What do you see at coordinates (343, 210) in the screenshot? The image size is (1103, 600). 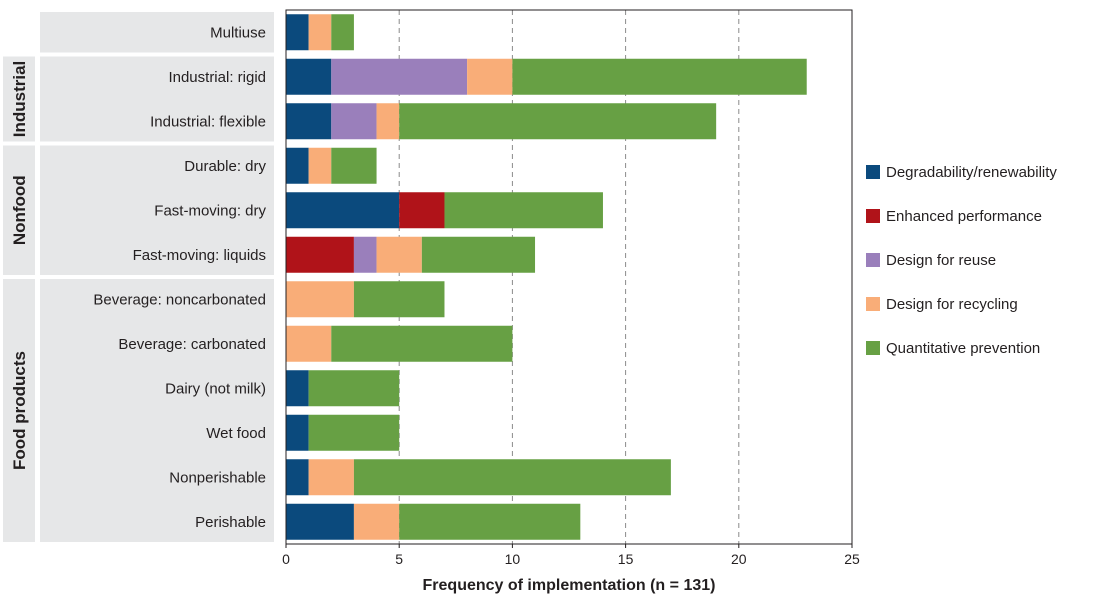 I see `bar-fast-moving-dry-degradability-renewability` at bounding box center [343, 210].